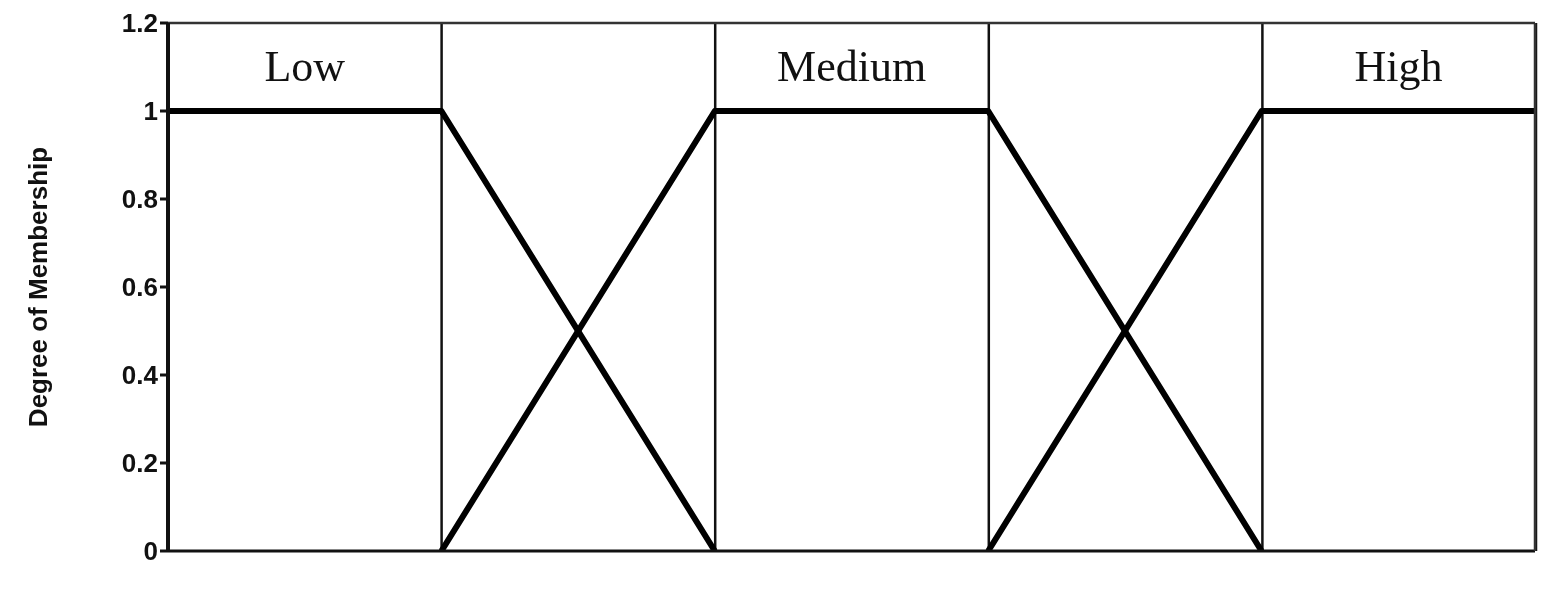 The width and height of the screenshot is (1556, 589). What do you see at coordinates (852, 67) in the screenshot?
I see `series-label: Medium` at bounding box center [852, 67].